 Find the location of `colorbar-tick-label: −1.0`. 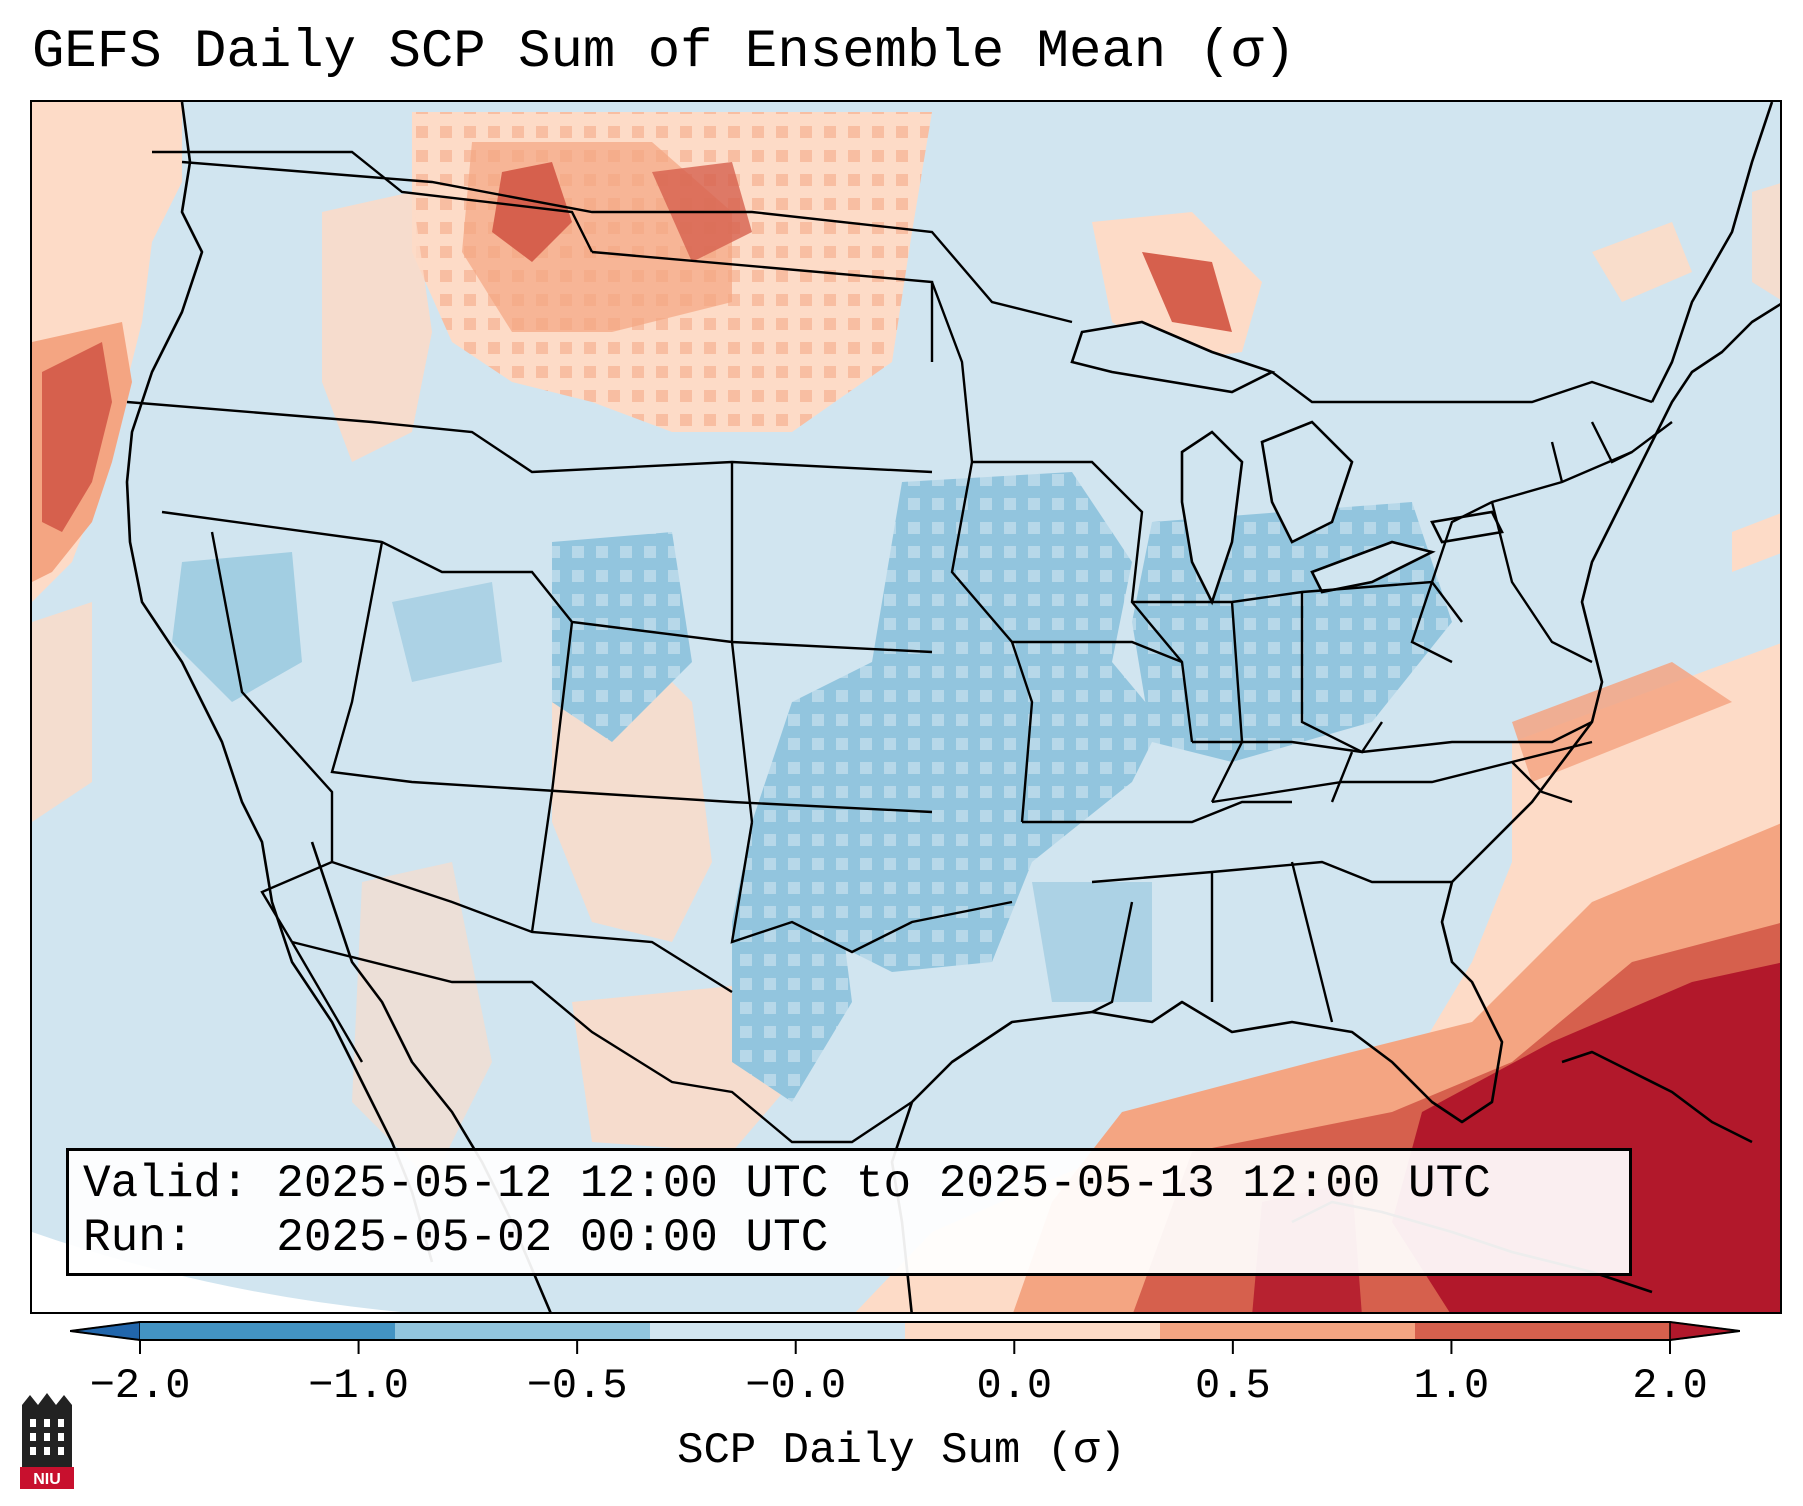

colorbar-tick-label: −1.0 is located at coordinates (358, 1386).